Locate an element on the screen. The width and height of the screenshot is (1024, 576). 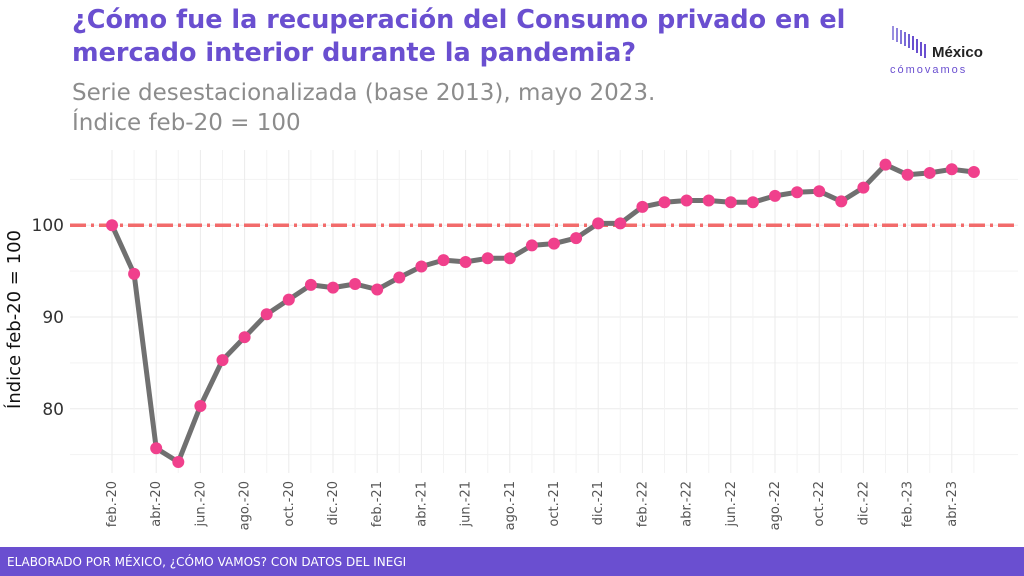
x-tick-label: abr.-22 is located at coordinates (687, 504).